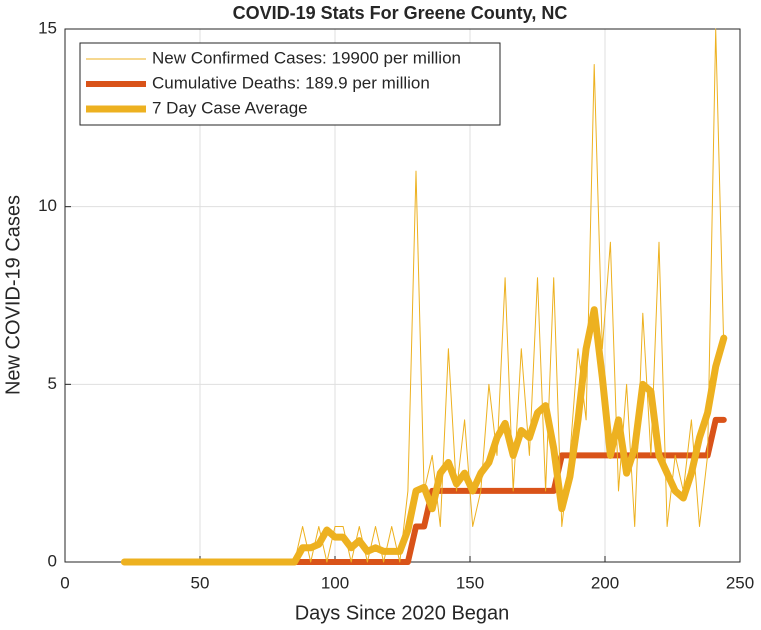  Describe the element at coordinates (306, 57) in the screenshot. I see `legend-label: New Confirmed Cases: 19900 per million` at that location.